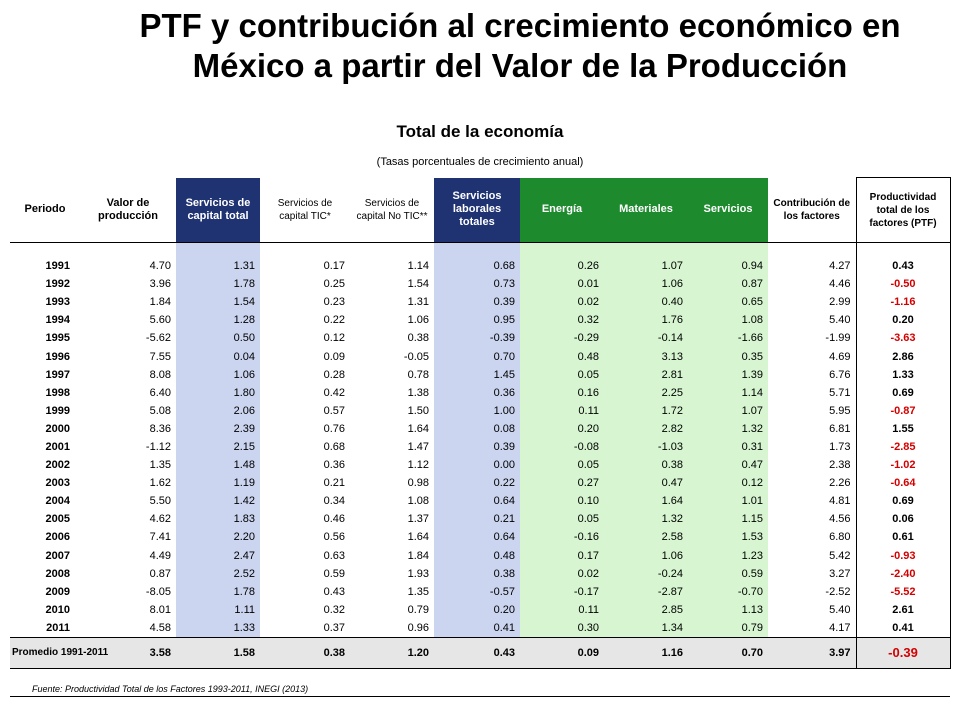 The height and width of the screenshot is (720, 960). Describe the element at coordinates (334, 392) in the screenshot. I see `cell-servicios-capital-tic: 0.42` at that location.